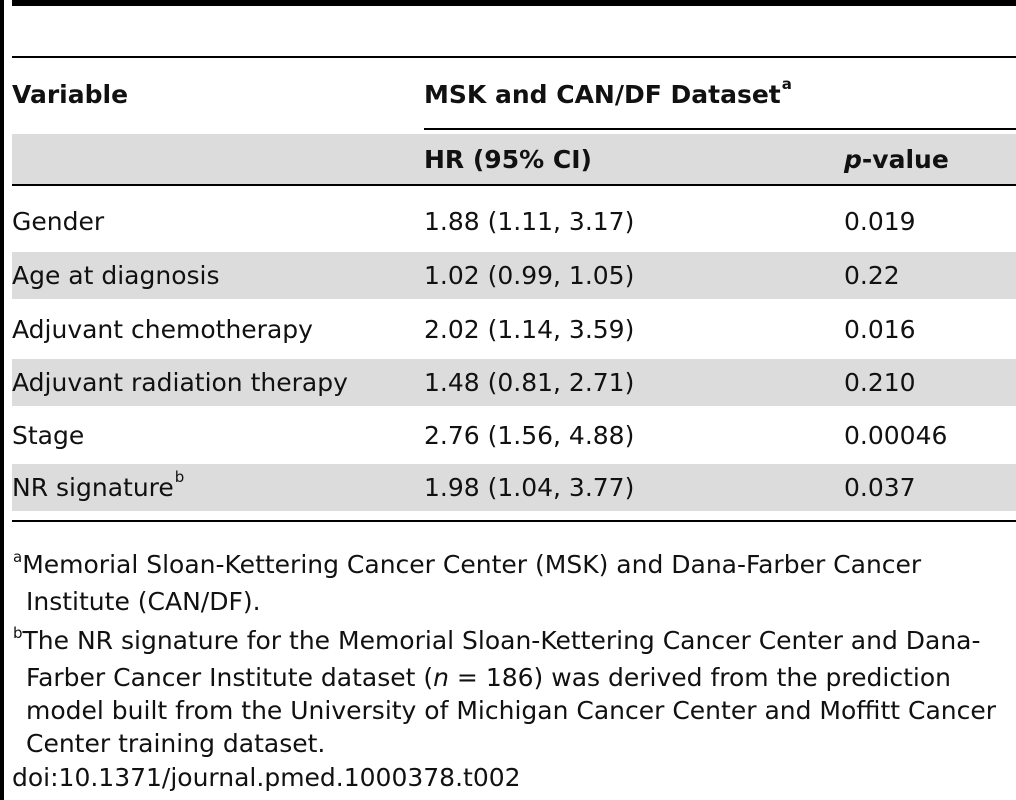 Image resolution: width=1016 pixels, height=800 pixels. I want to click on header-dataset: MSK and CAN/DF Dataset a, so click(608, 92).